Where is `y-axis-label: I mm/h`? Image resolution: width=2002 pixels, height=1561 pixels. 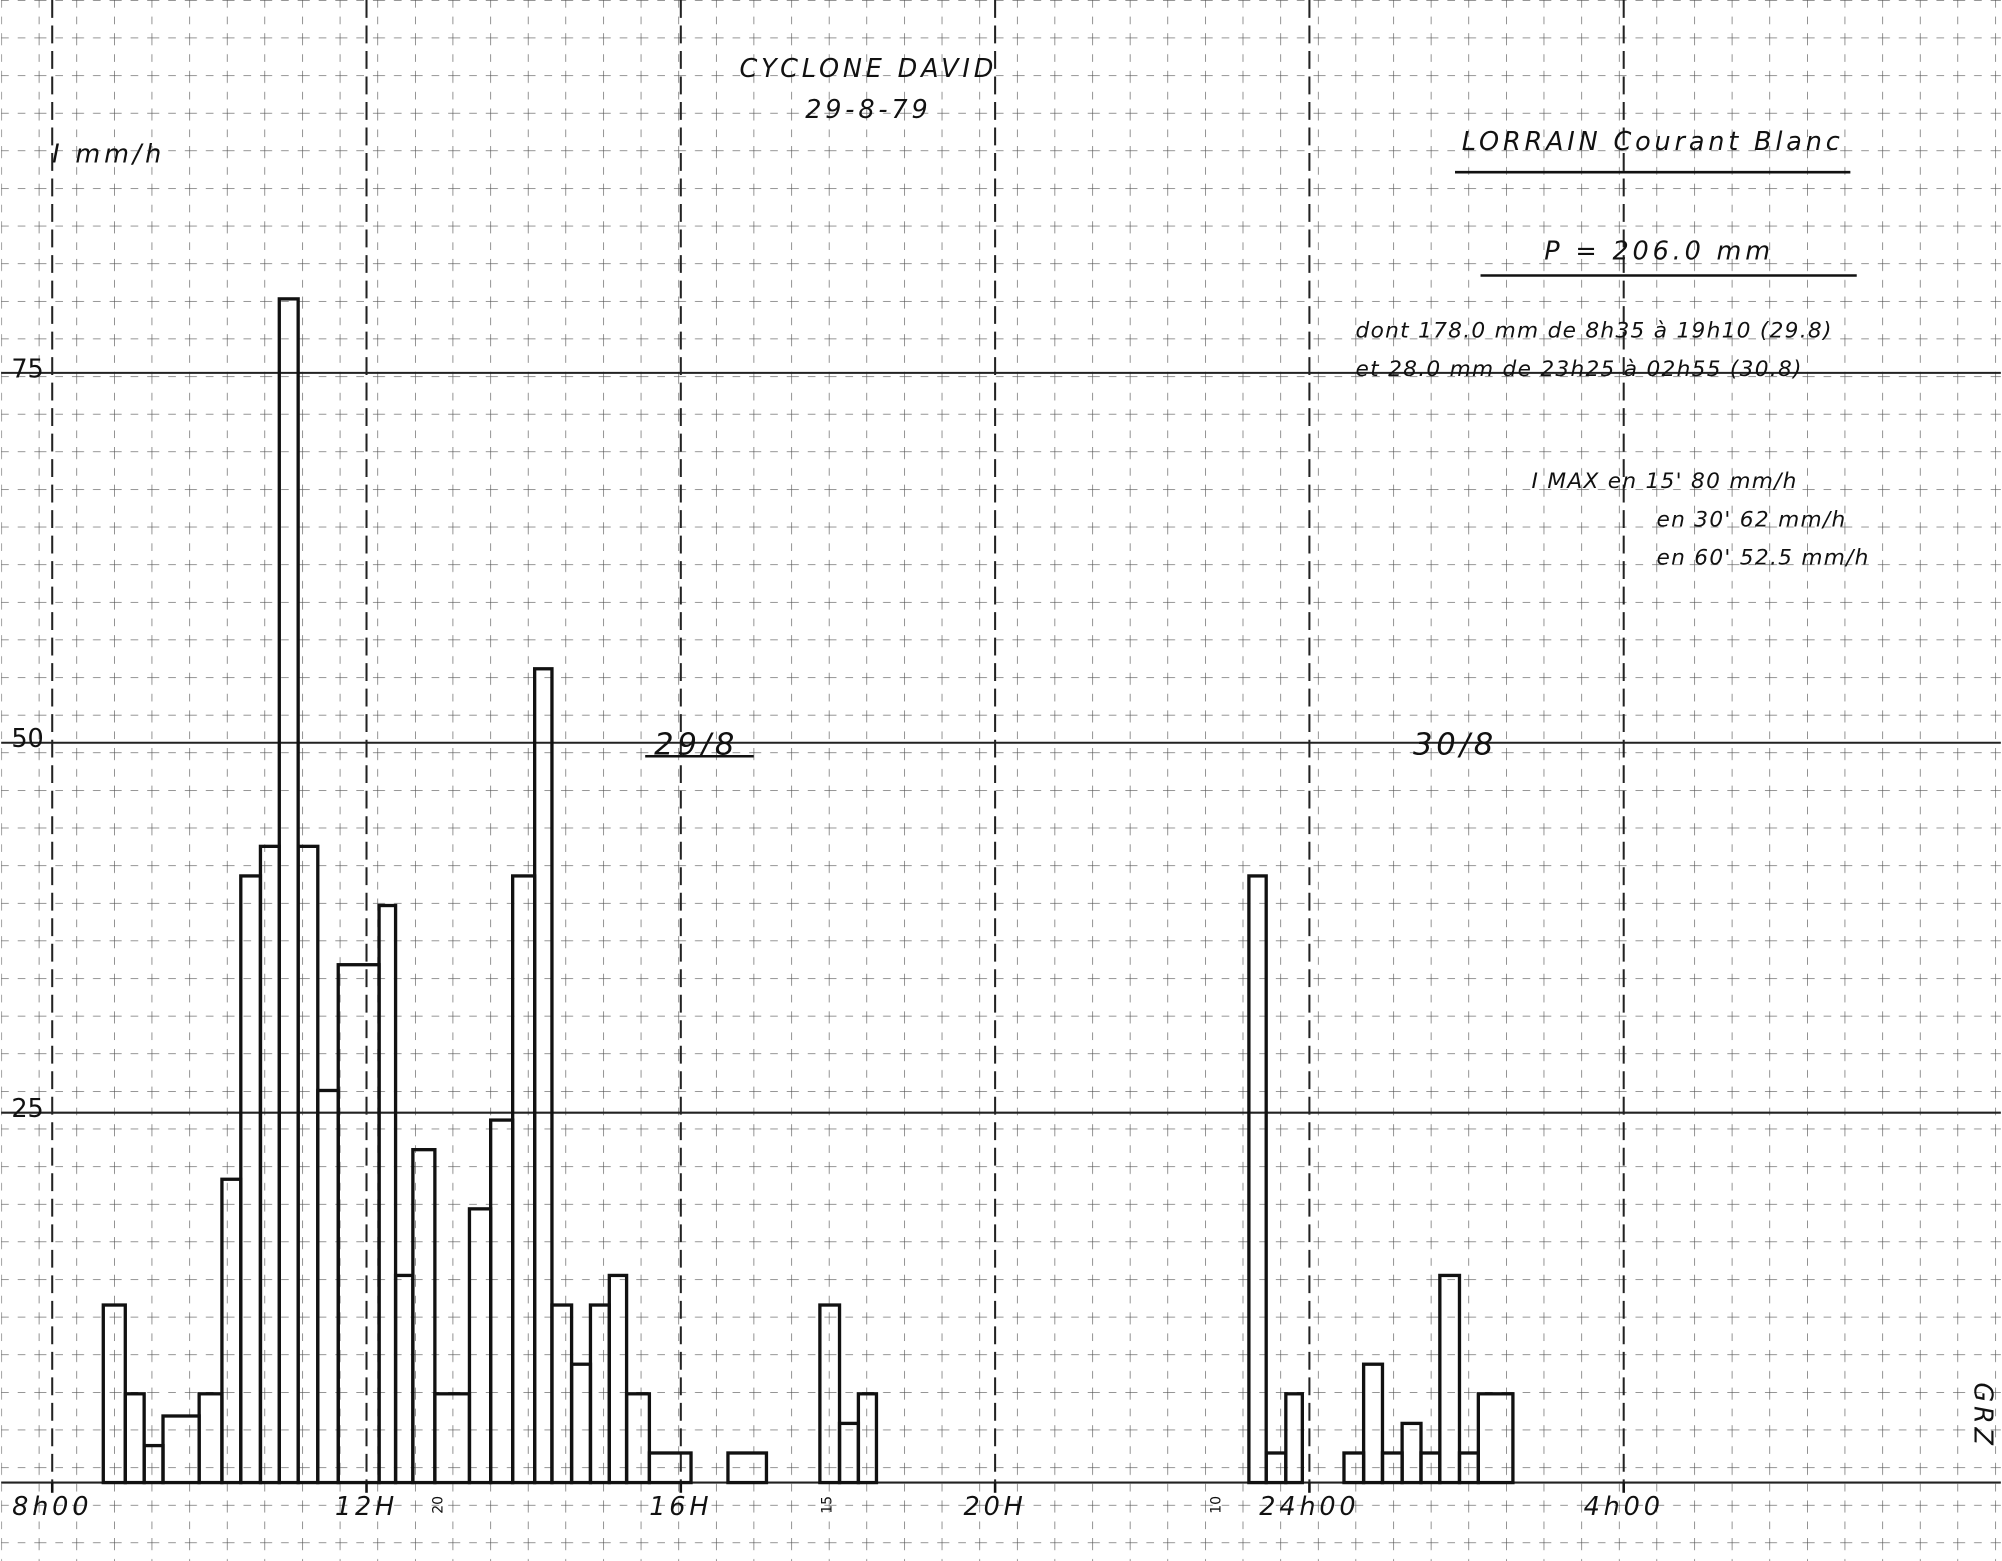
y-axis-label: I mm/h is located at coordinates (108, 155).